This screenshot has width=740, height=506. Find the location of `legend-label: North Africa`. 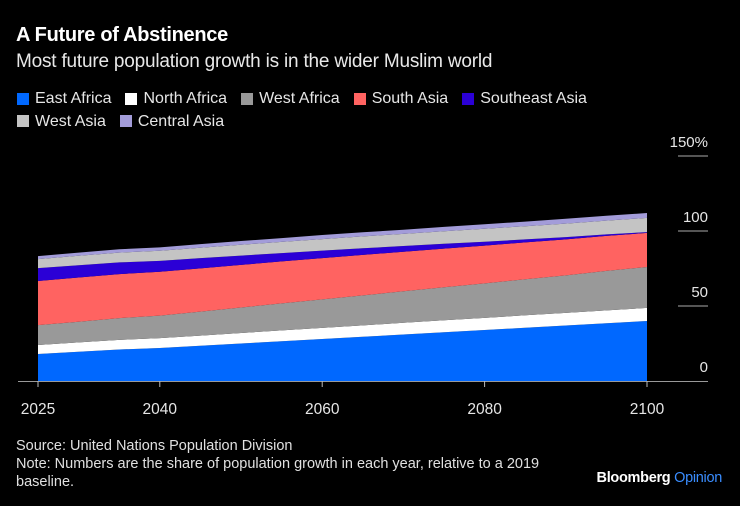

legend-label: North Africa is located at coordinates (185, 98).